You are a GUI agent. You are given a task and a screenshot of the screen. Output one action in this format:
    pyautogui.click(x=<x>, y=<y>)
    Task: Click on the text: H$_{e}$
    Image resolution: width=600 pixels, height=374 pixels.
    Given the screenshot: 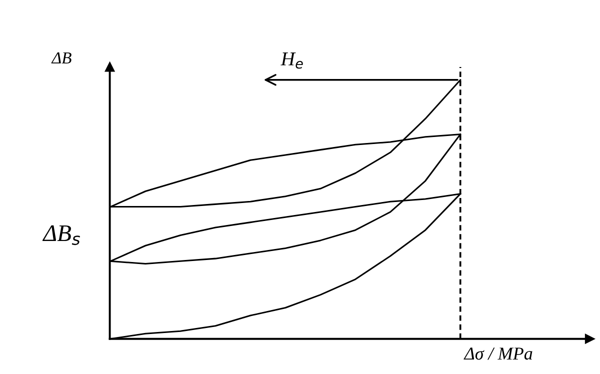 What is the action you would take?
    pyautogui.click(x=291, y=60)
    